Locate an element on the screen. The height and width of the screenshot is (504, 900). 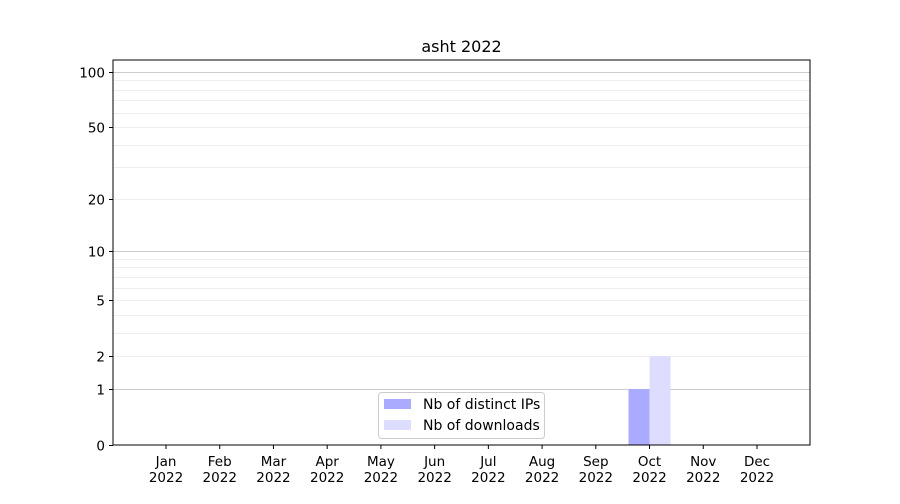
x-tick-label: Jul is located at coordinates (487, 462).